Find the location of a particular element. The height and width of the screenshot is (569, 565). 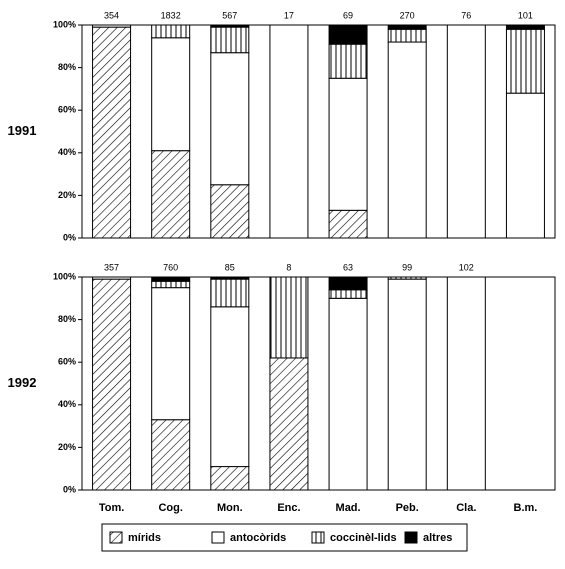

x-tick-label: Tom. is located at coordinates (111, 508).